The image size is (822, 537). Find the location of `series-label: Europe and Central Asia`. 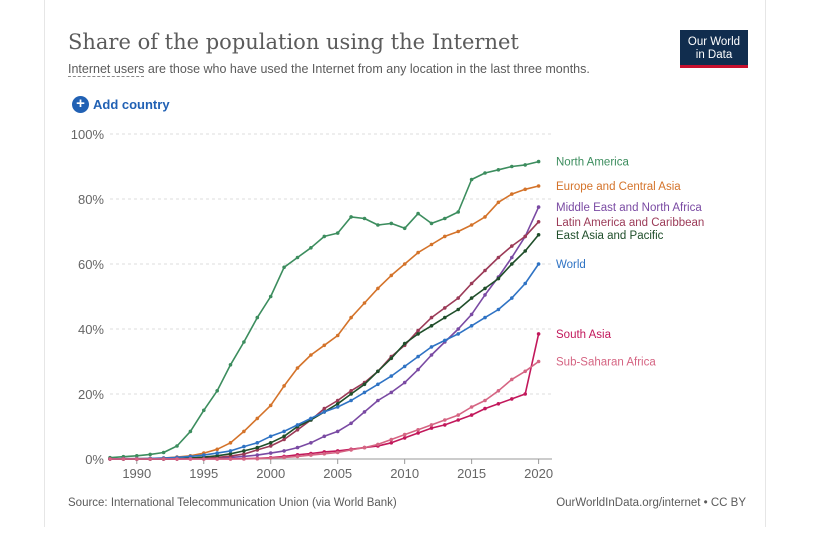

series-label: Europe and Central Asia is located at coordinates (618, 187).